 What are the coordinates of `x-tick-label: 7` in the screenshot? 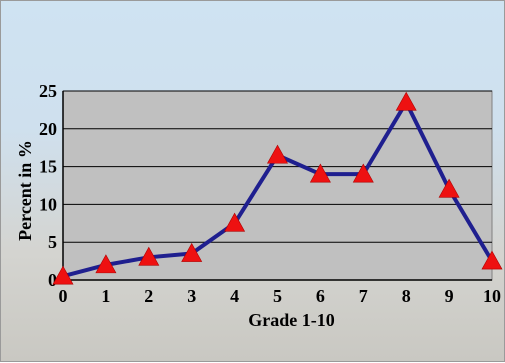 It's located at (363, 296).